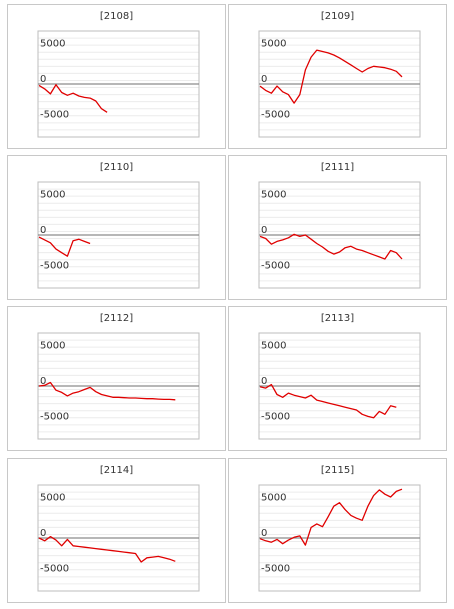 This screenshot has height=609, width=454. I want to click on chart-panel: [2113] 5000 0 -5000, so click(337, 378).